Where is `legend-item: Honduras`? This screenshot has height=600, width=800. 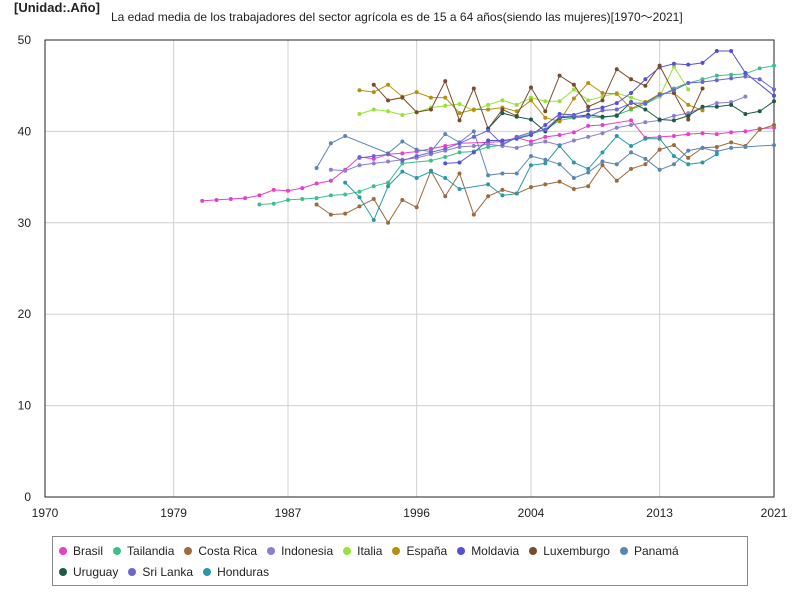
legend-item: Honduras is located at coordinates (236, 571).